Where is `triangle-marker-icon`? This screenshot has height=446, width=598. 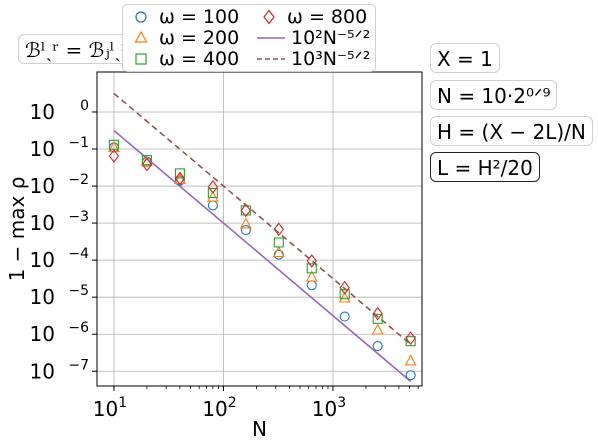
triangle-marker-icon is located at coordinates (141, 36).